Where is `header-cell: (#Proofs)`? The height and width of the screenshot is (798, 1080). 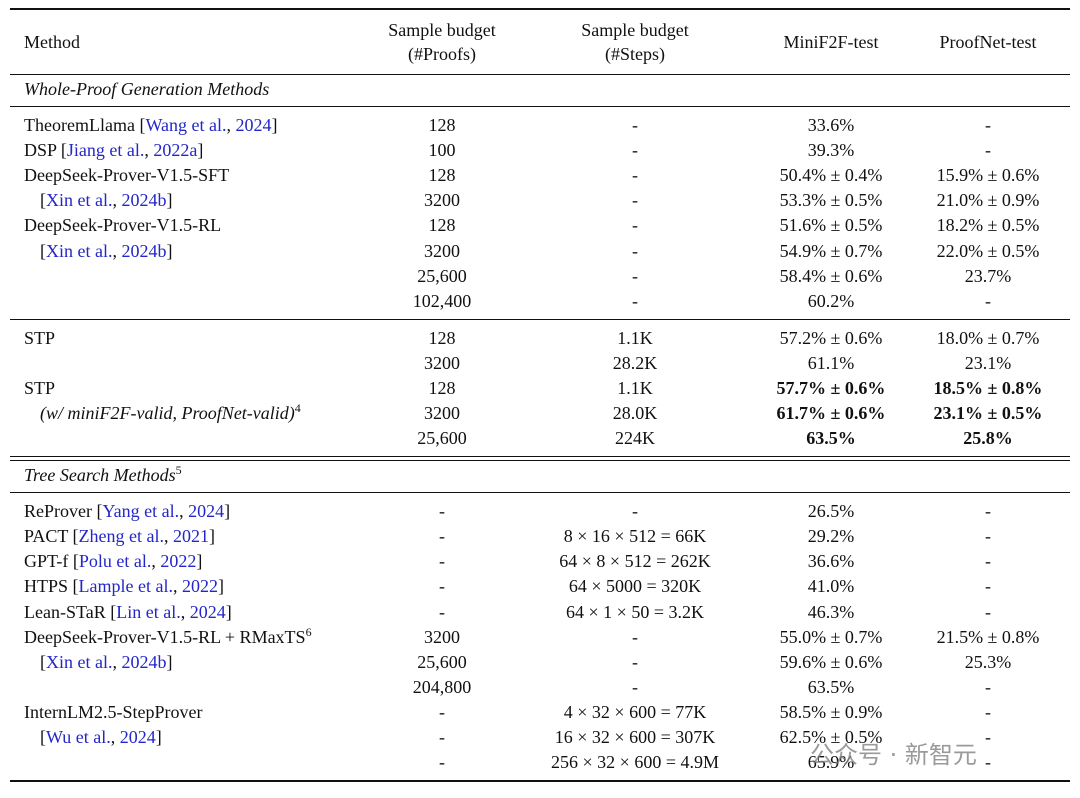 header-cell: (#Proofs) is located at coordinates (442, 54).